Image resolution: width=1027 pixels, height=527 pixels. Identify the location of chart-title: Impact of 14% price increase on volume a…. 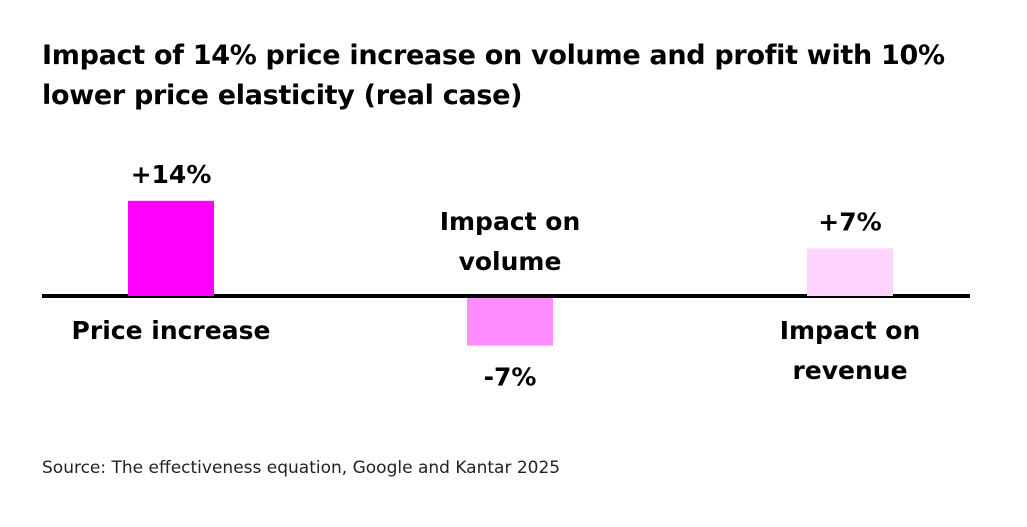
(493, 75).